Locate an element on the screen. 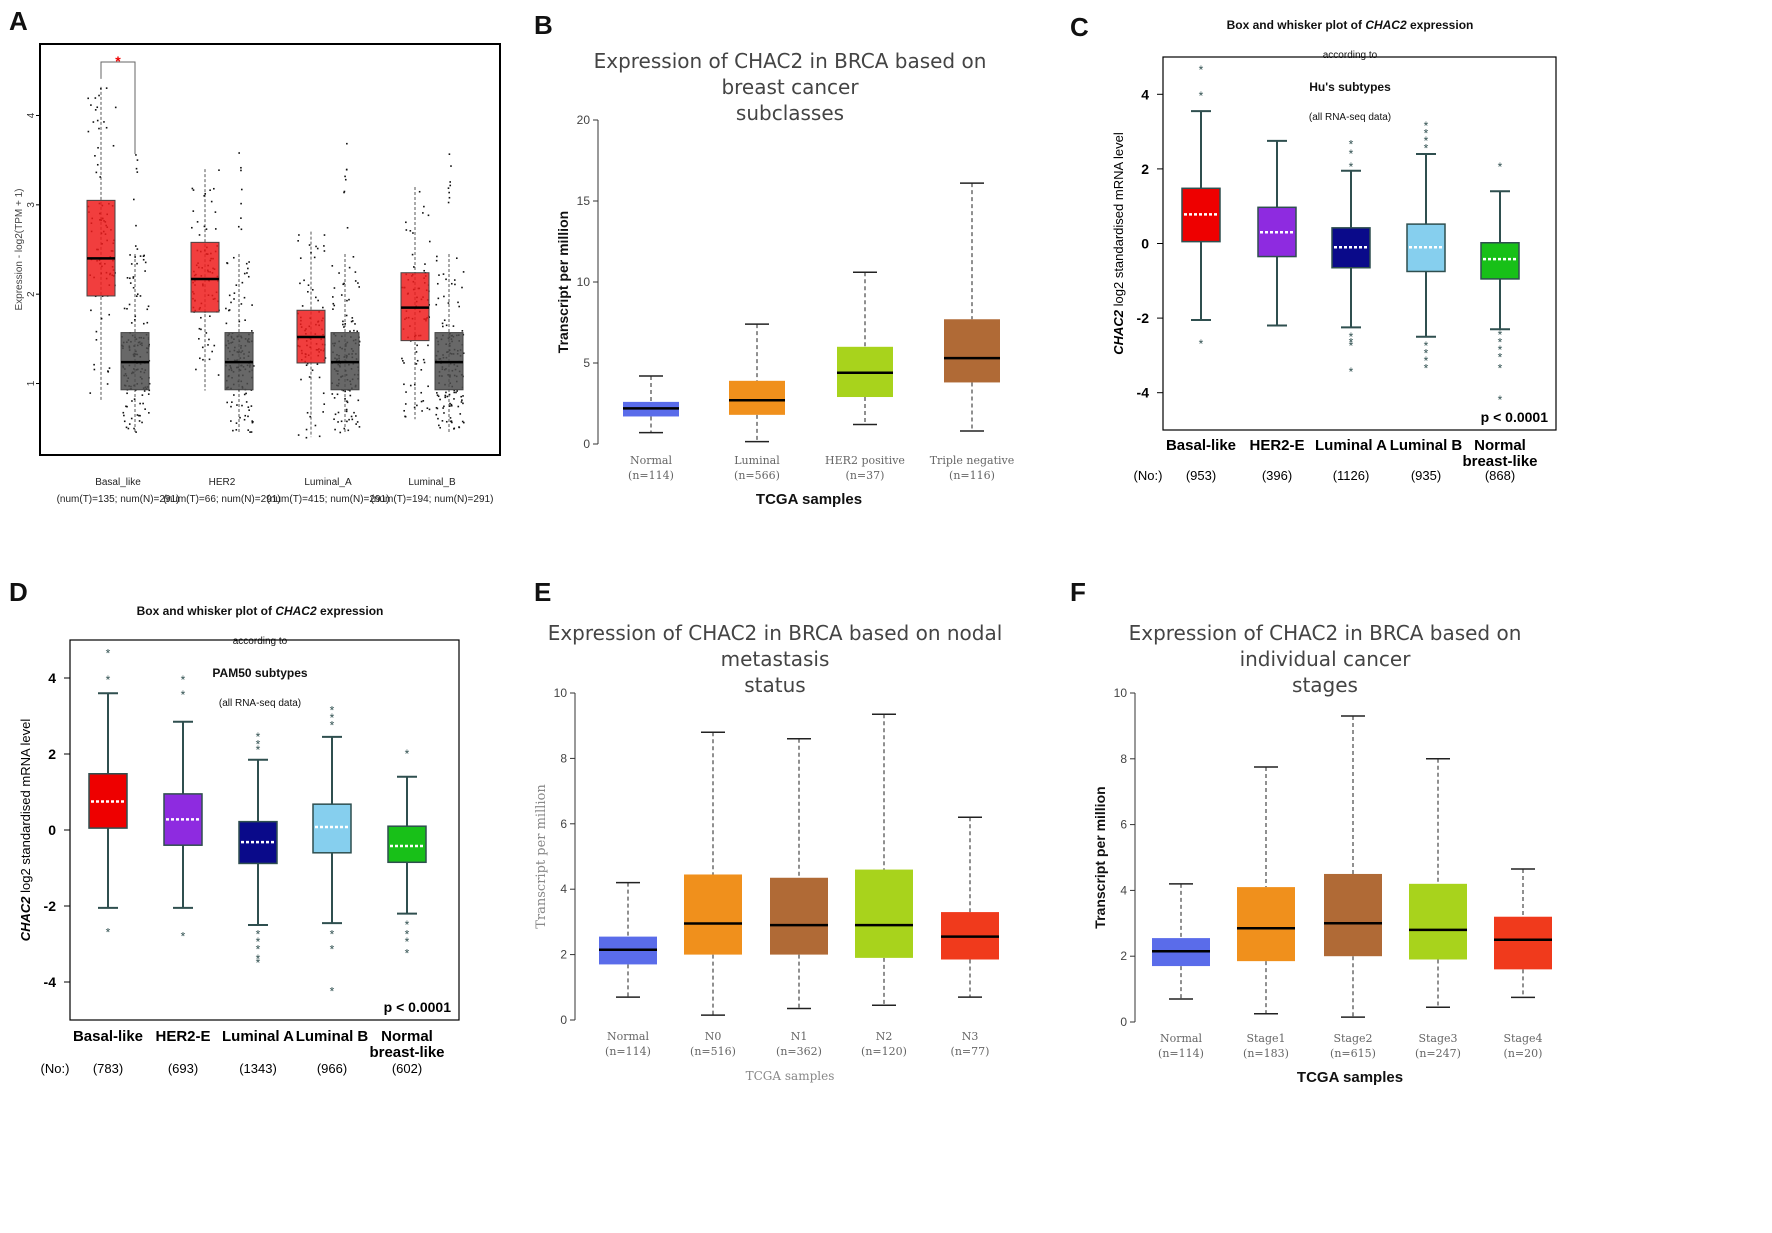 This screenshot has width=1772, height=1233. chart-f-xtick-label: Normal is located at coordinates (1181, 1038).